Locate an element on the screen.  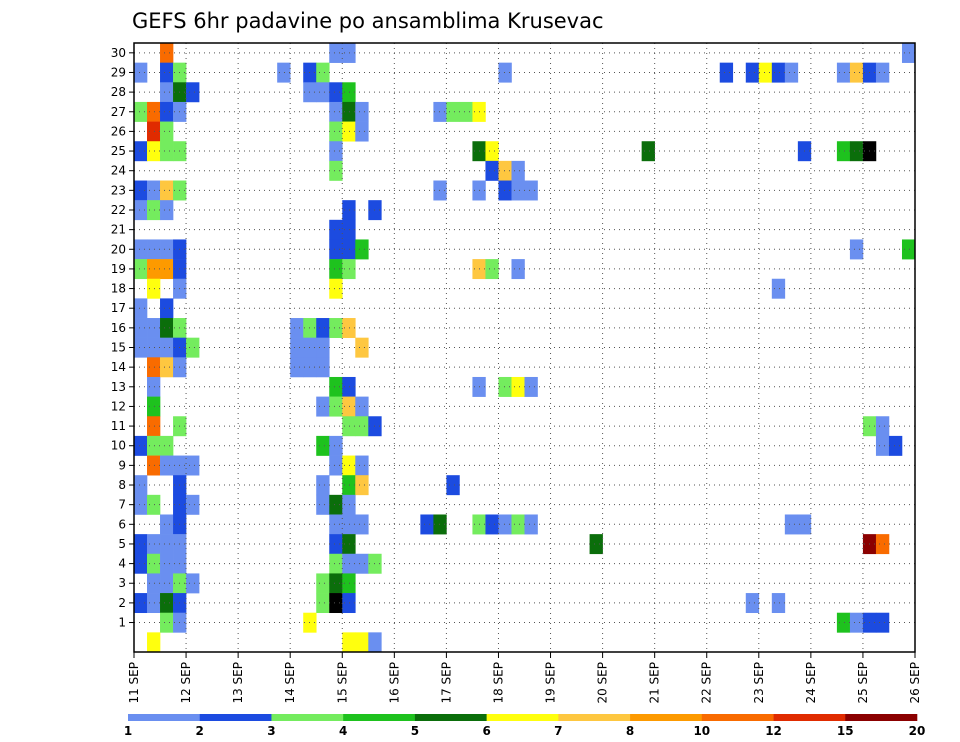
x-tick-label: 16 SEP is located at coordinates (394, 683).